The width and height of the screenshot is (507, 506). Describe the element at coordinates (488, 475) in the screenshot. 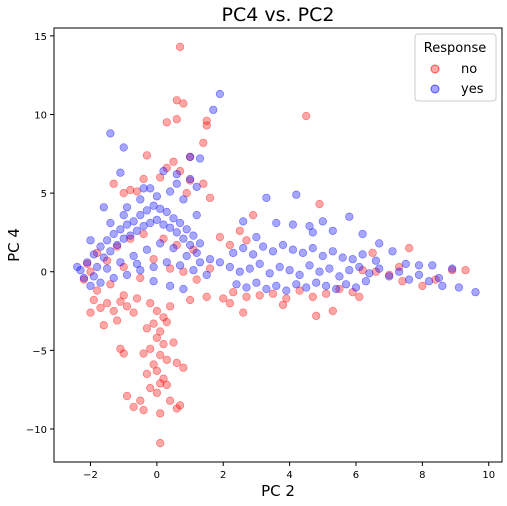

I see `x-tick-label: 10` at that location.